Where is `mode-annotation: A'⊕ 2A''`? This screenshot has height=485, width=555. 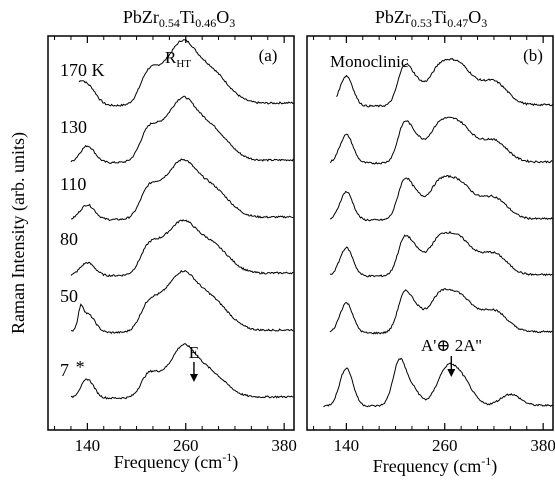
mode-annotation: A'⊕ 2A'' is located at coordinates (451, 345).